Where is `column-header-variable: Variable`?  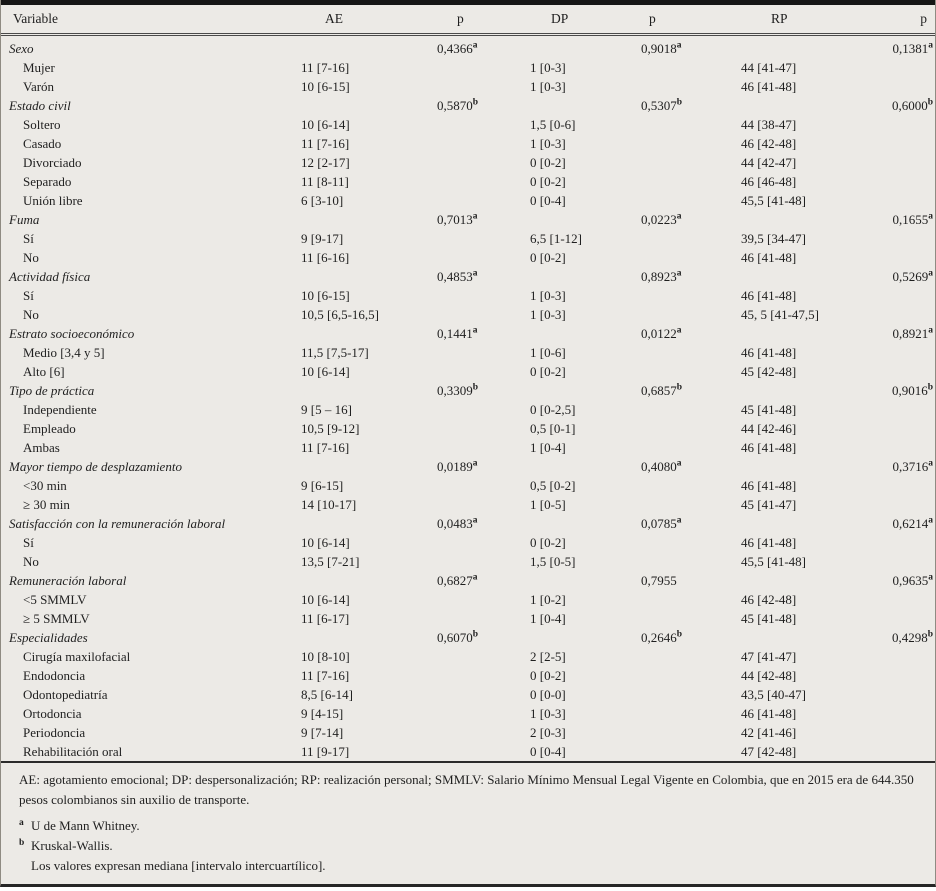
column-header-variable: Variable is located at coordinates (148, 20).